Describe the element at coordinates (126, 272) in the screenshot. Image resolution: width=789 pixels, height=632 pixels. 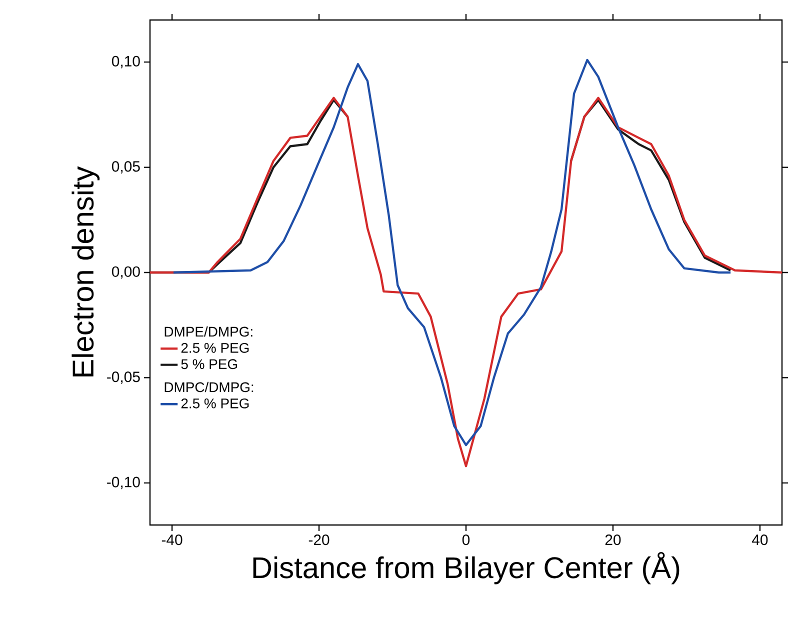
I see `y-tick-label: 0,00` at that location.